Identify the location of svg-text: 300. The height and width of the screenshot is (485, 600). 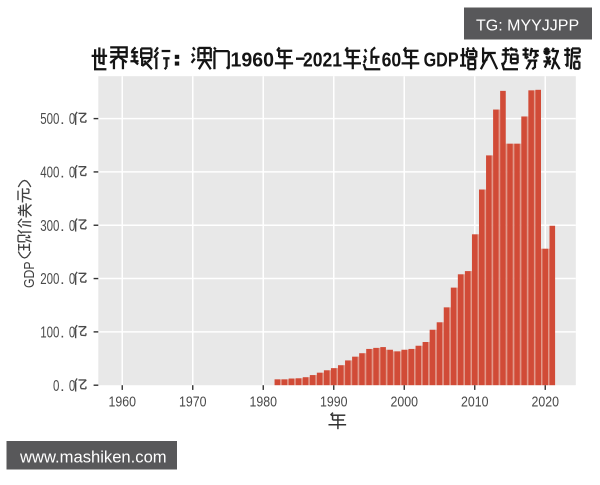
(49, 226).